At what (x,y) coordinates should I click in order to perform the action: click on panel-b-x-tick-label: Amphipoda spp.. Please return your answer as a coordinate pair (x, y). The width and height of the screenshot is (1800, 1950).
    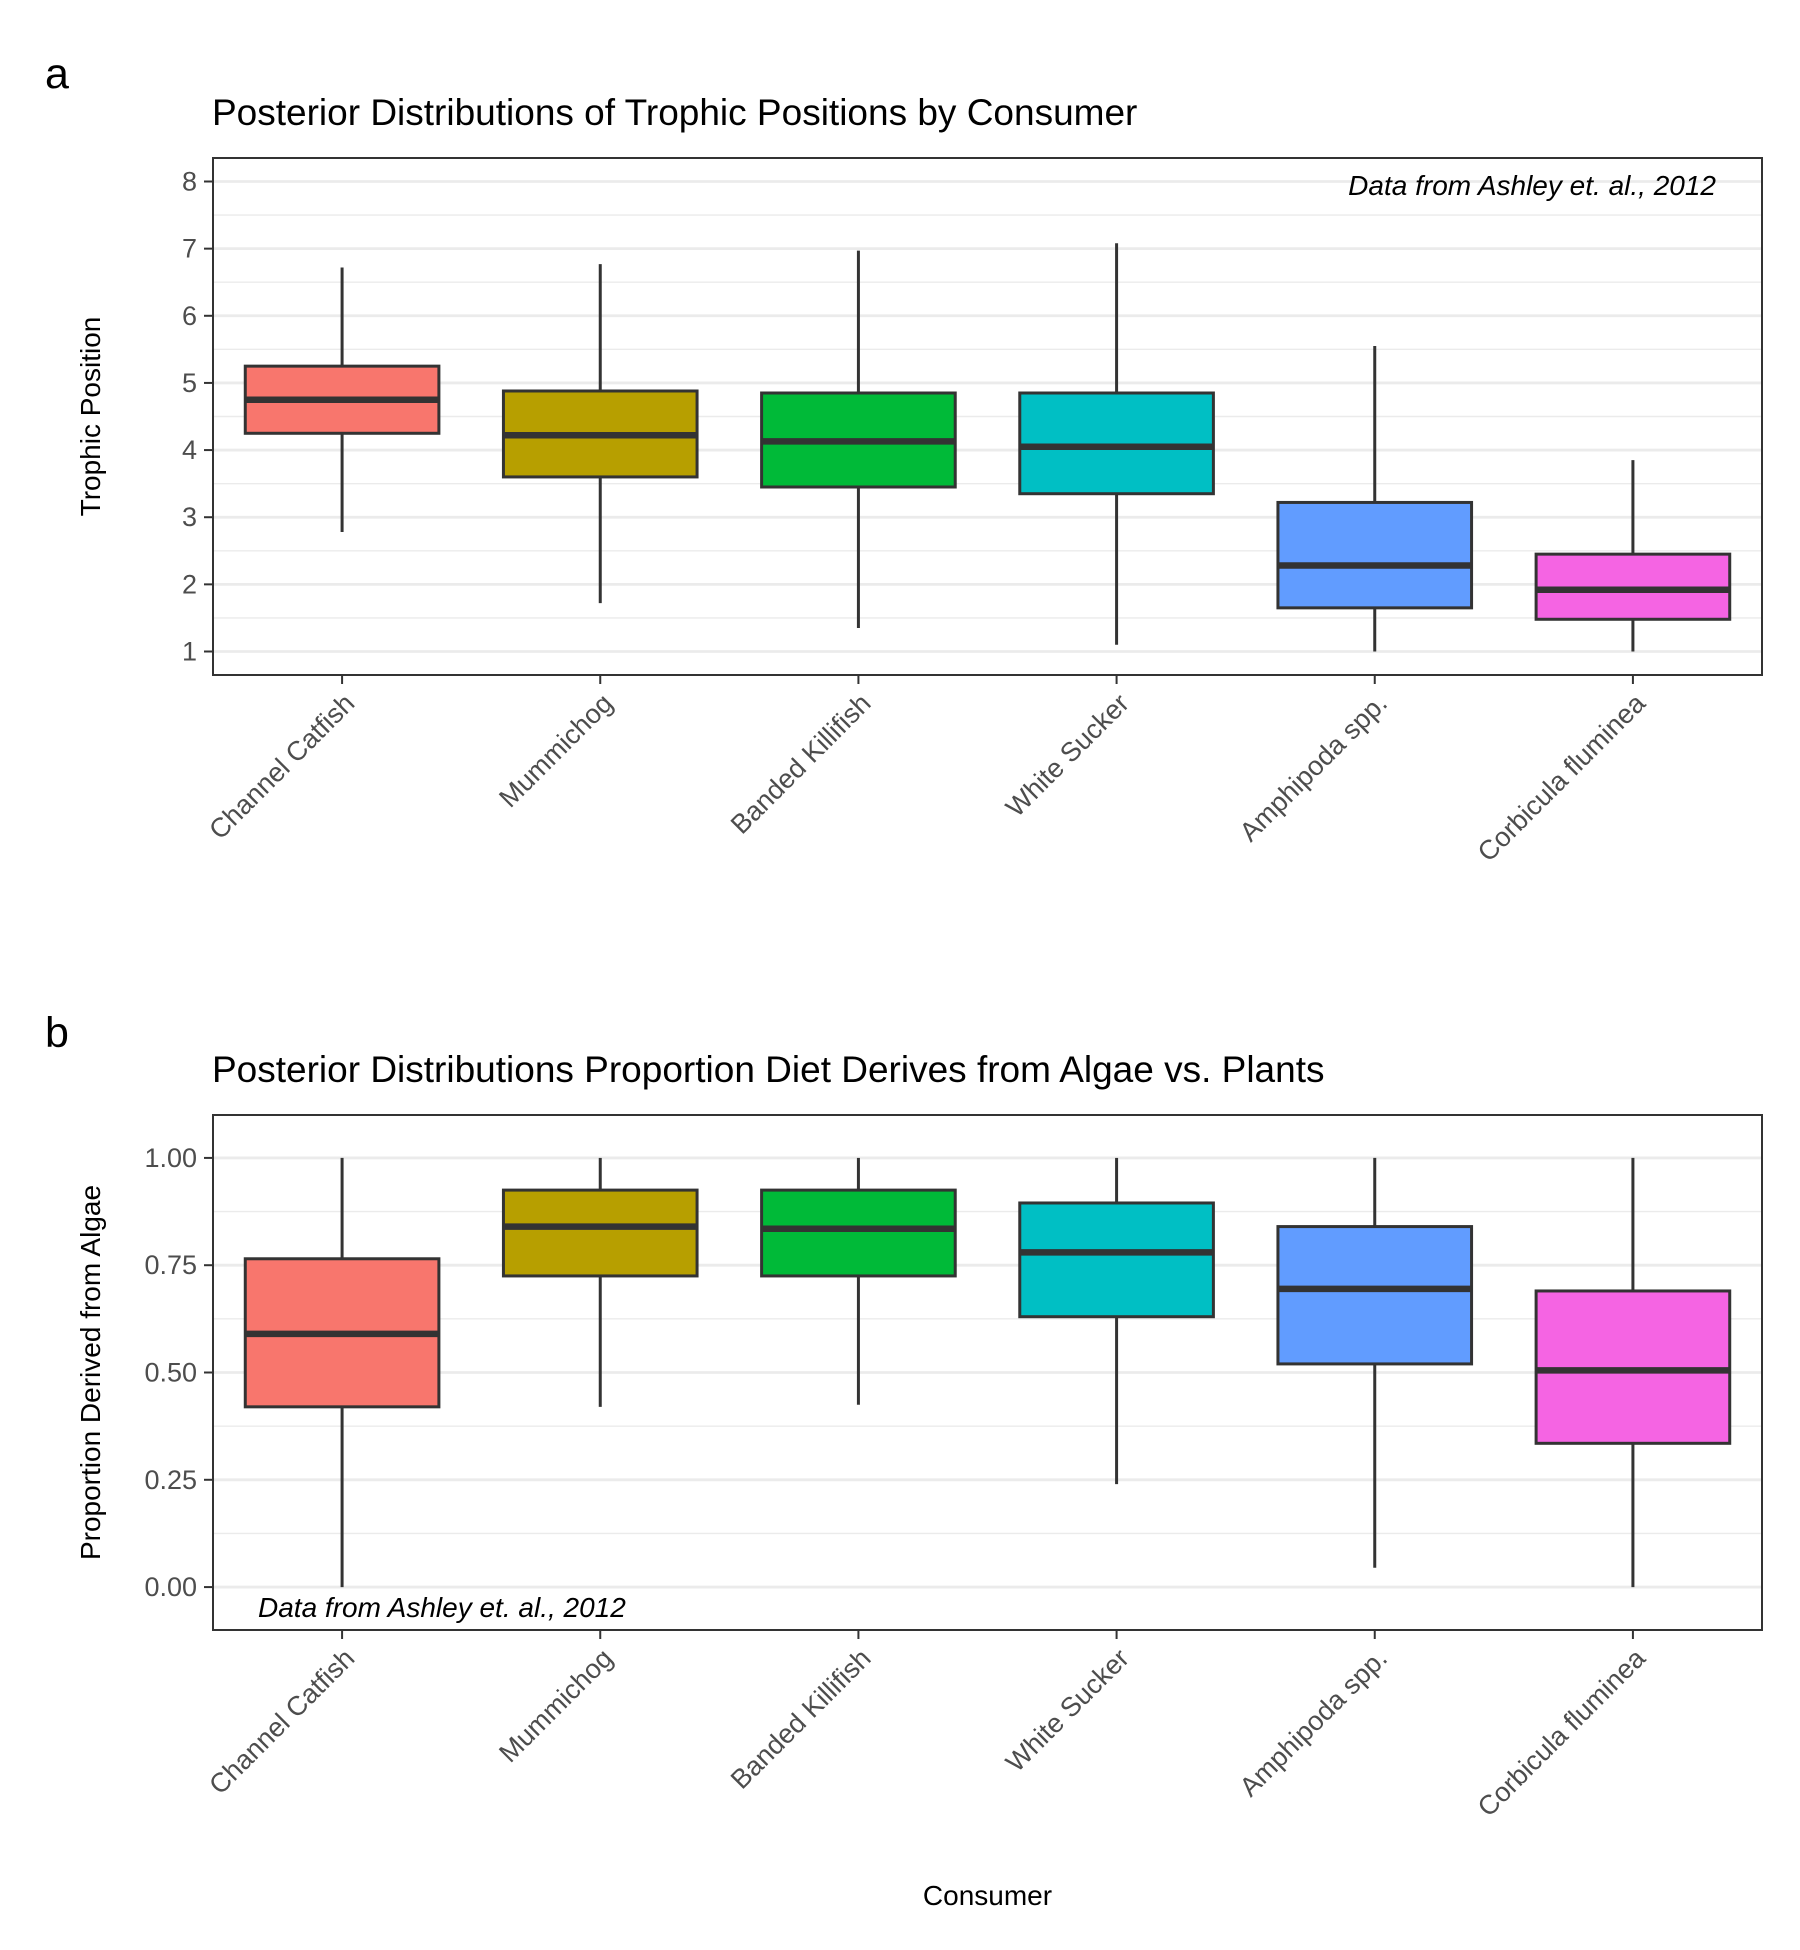
    Looking at the image, I should click on (1313, 1722).